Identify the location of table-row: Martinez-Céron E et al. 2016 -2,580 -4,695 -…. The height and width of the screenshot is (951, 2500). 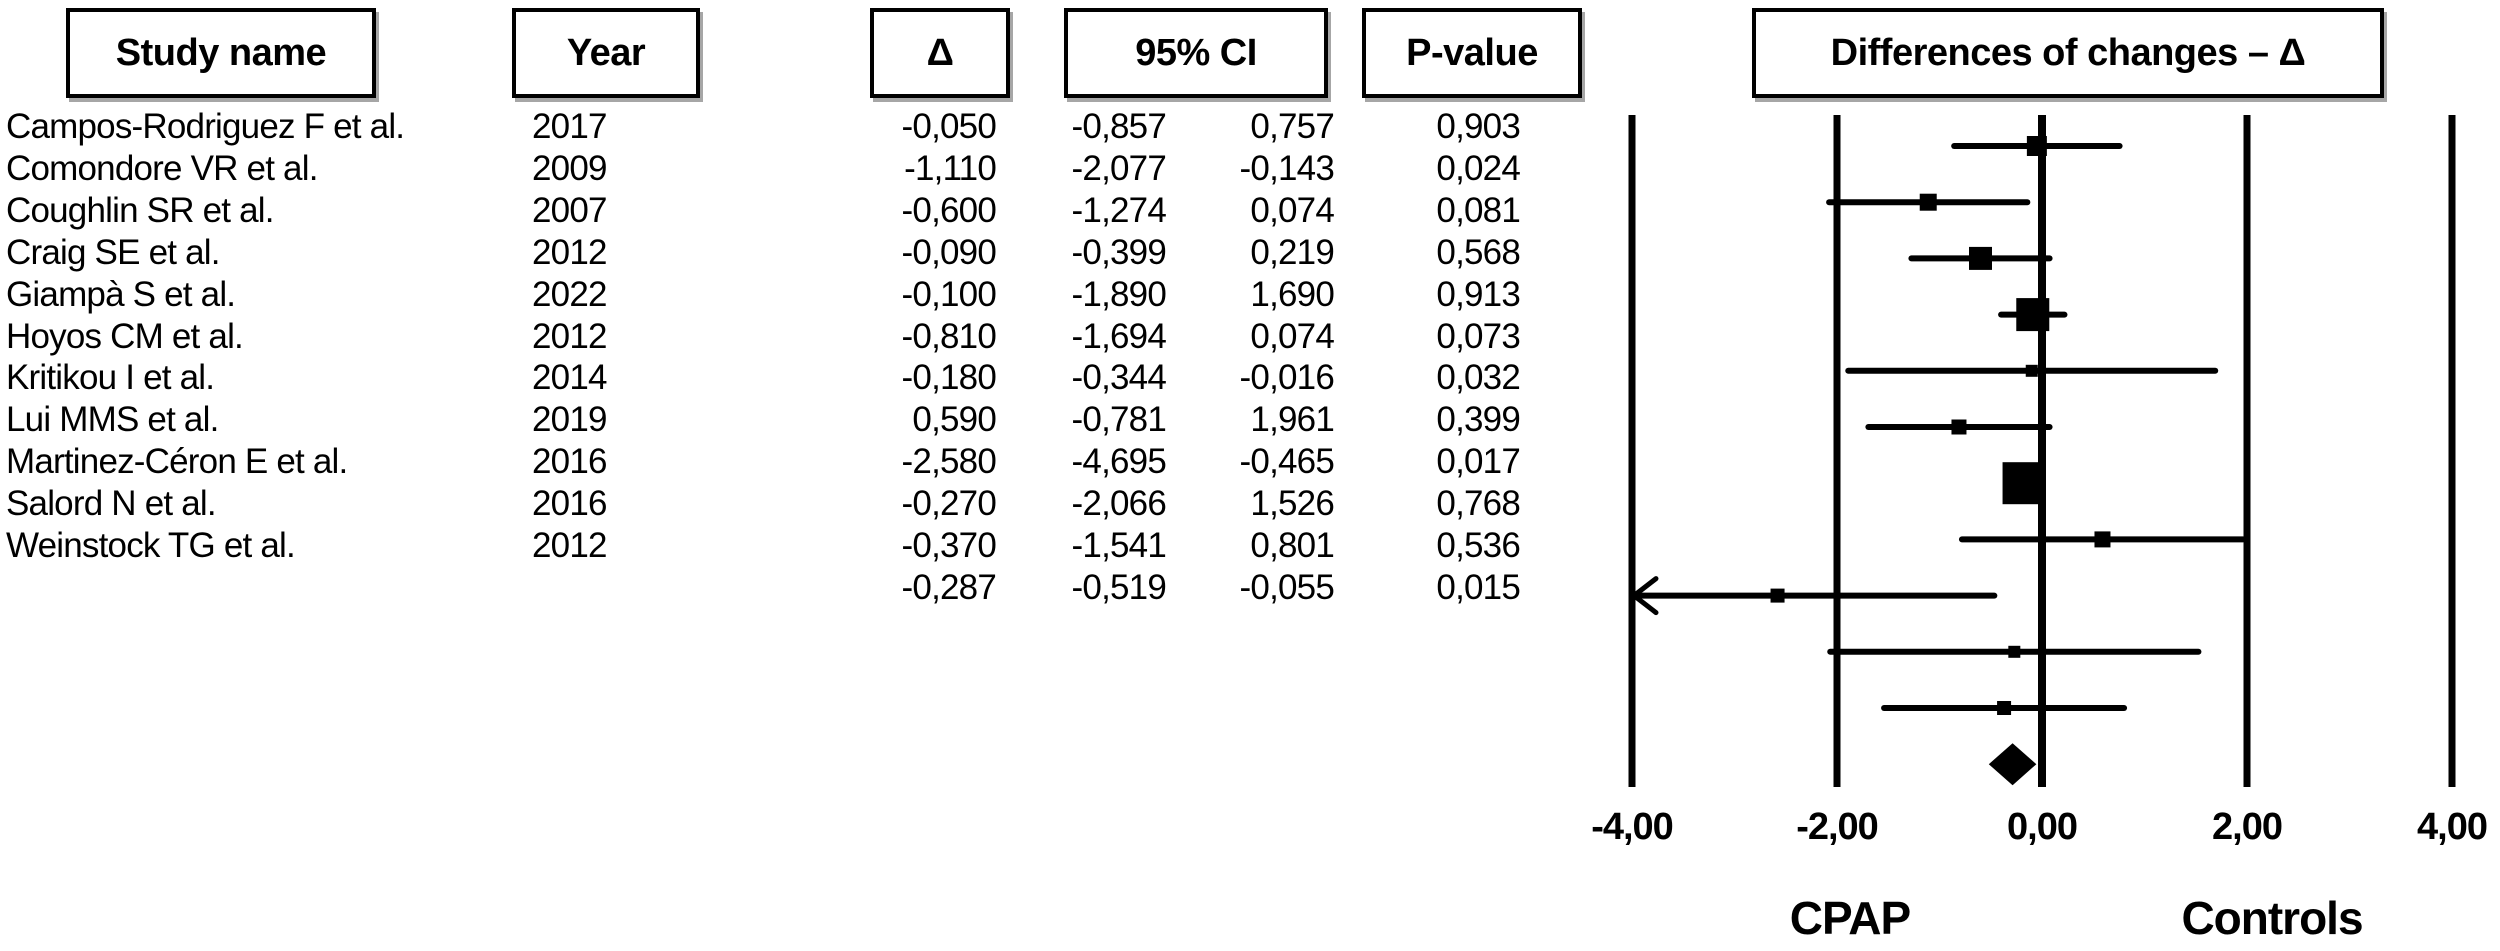
(805, 462).